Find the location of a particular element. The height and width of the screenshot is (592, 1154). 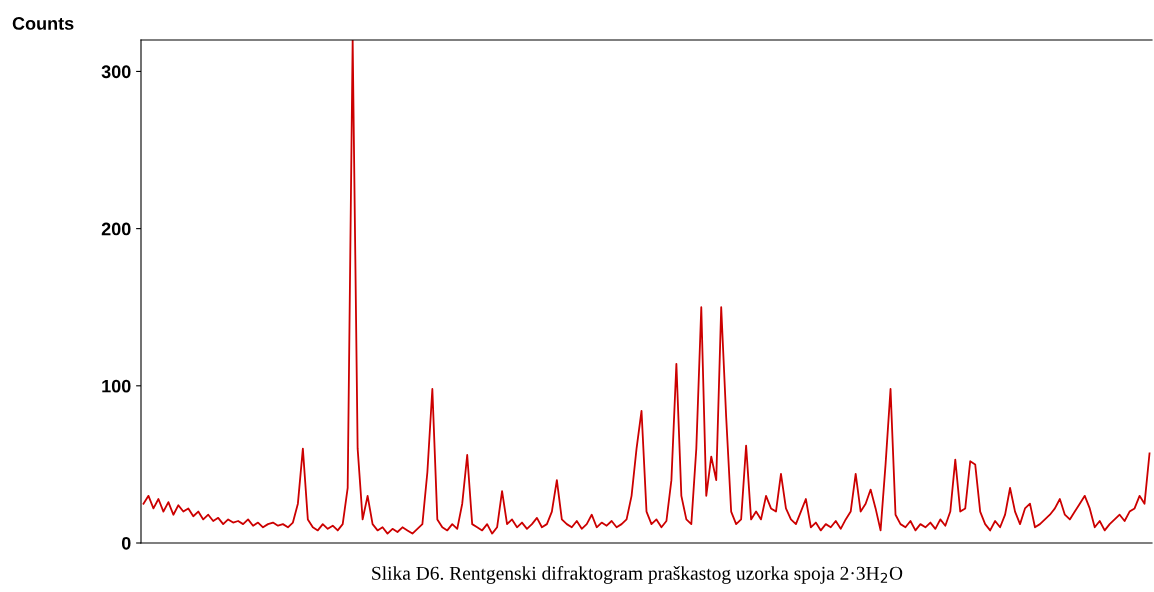

y-tick-label: 300 is located at coordinates (116, 72).